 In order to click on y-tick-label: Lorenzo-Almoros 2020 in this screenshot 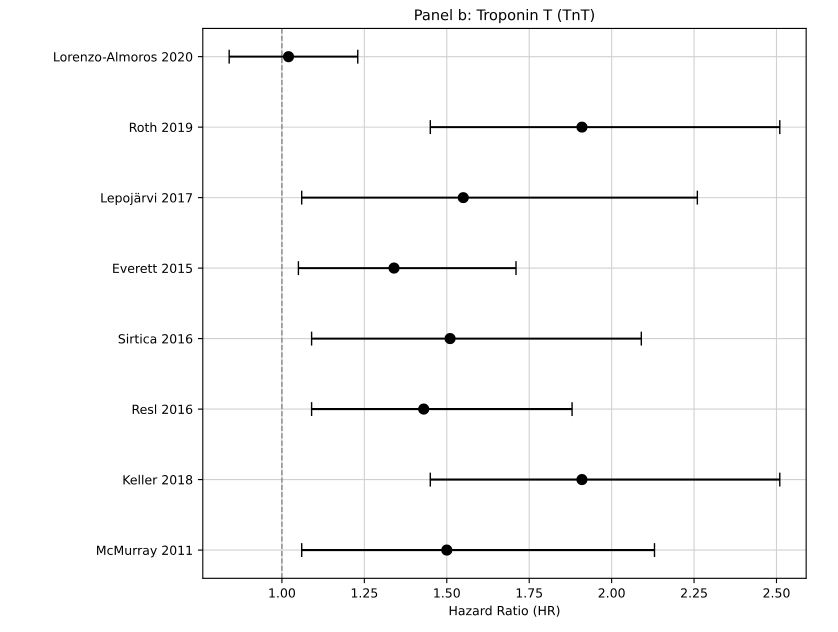, I will do `click(123, 57)`.